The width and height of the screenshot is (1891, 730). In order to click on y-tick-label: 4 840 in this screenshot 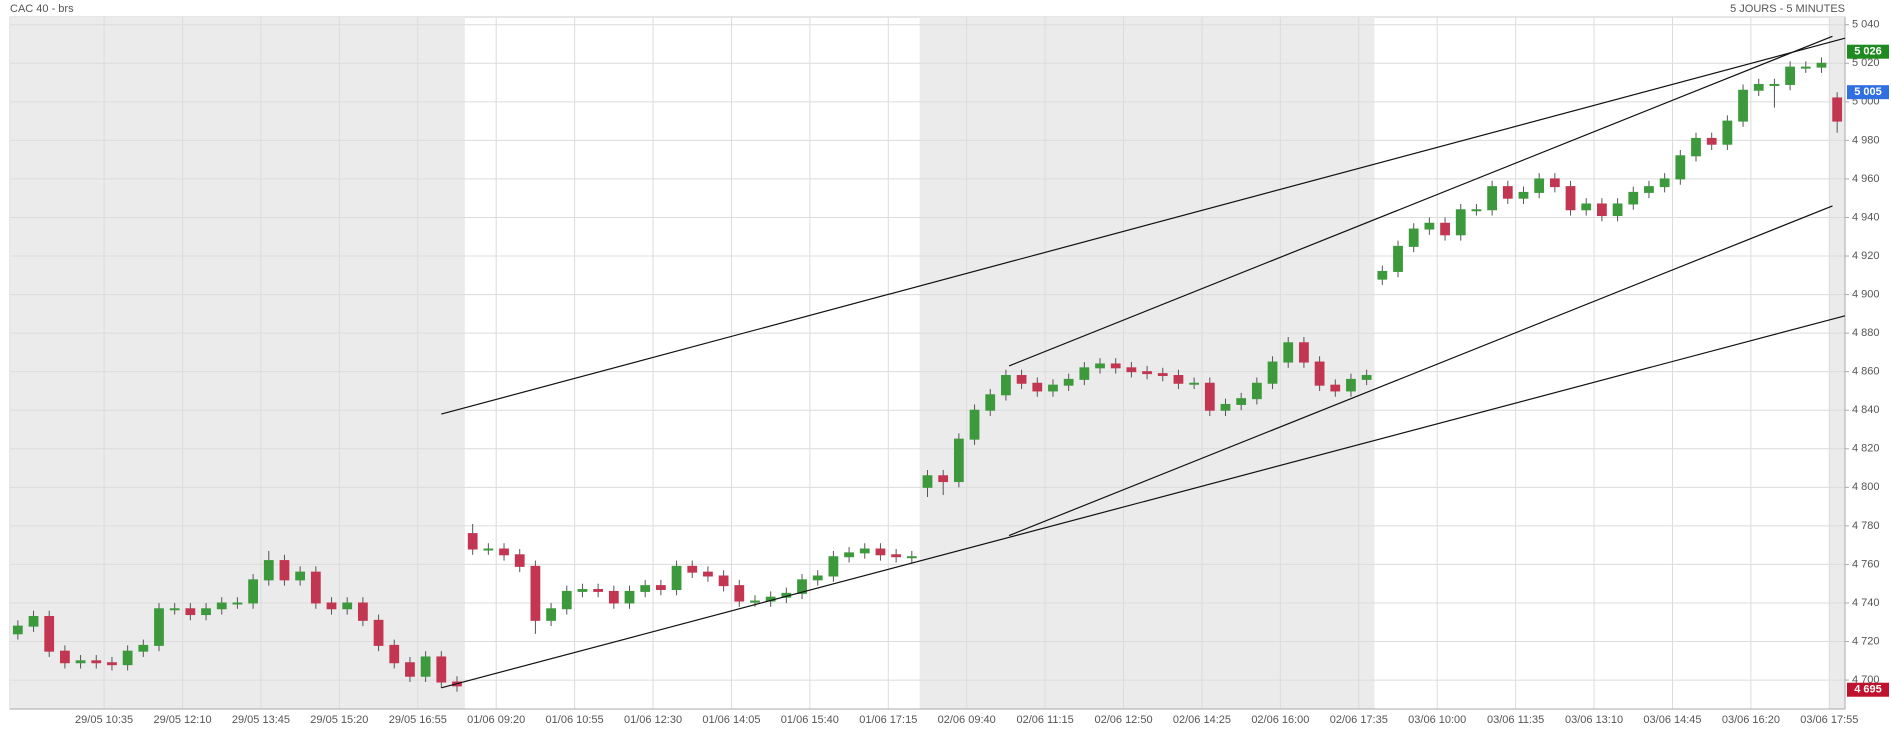, I will do `click(1866, 410)`.